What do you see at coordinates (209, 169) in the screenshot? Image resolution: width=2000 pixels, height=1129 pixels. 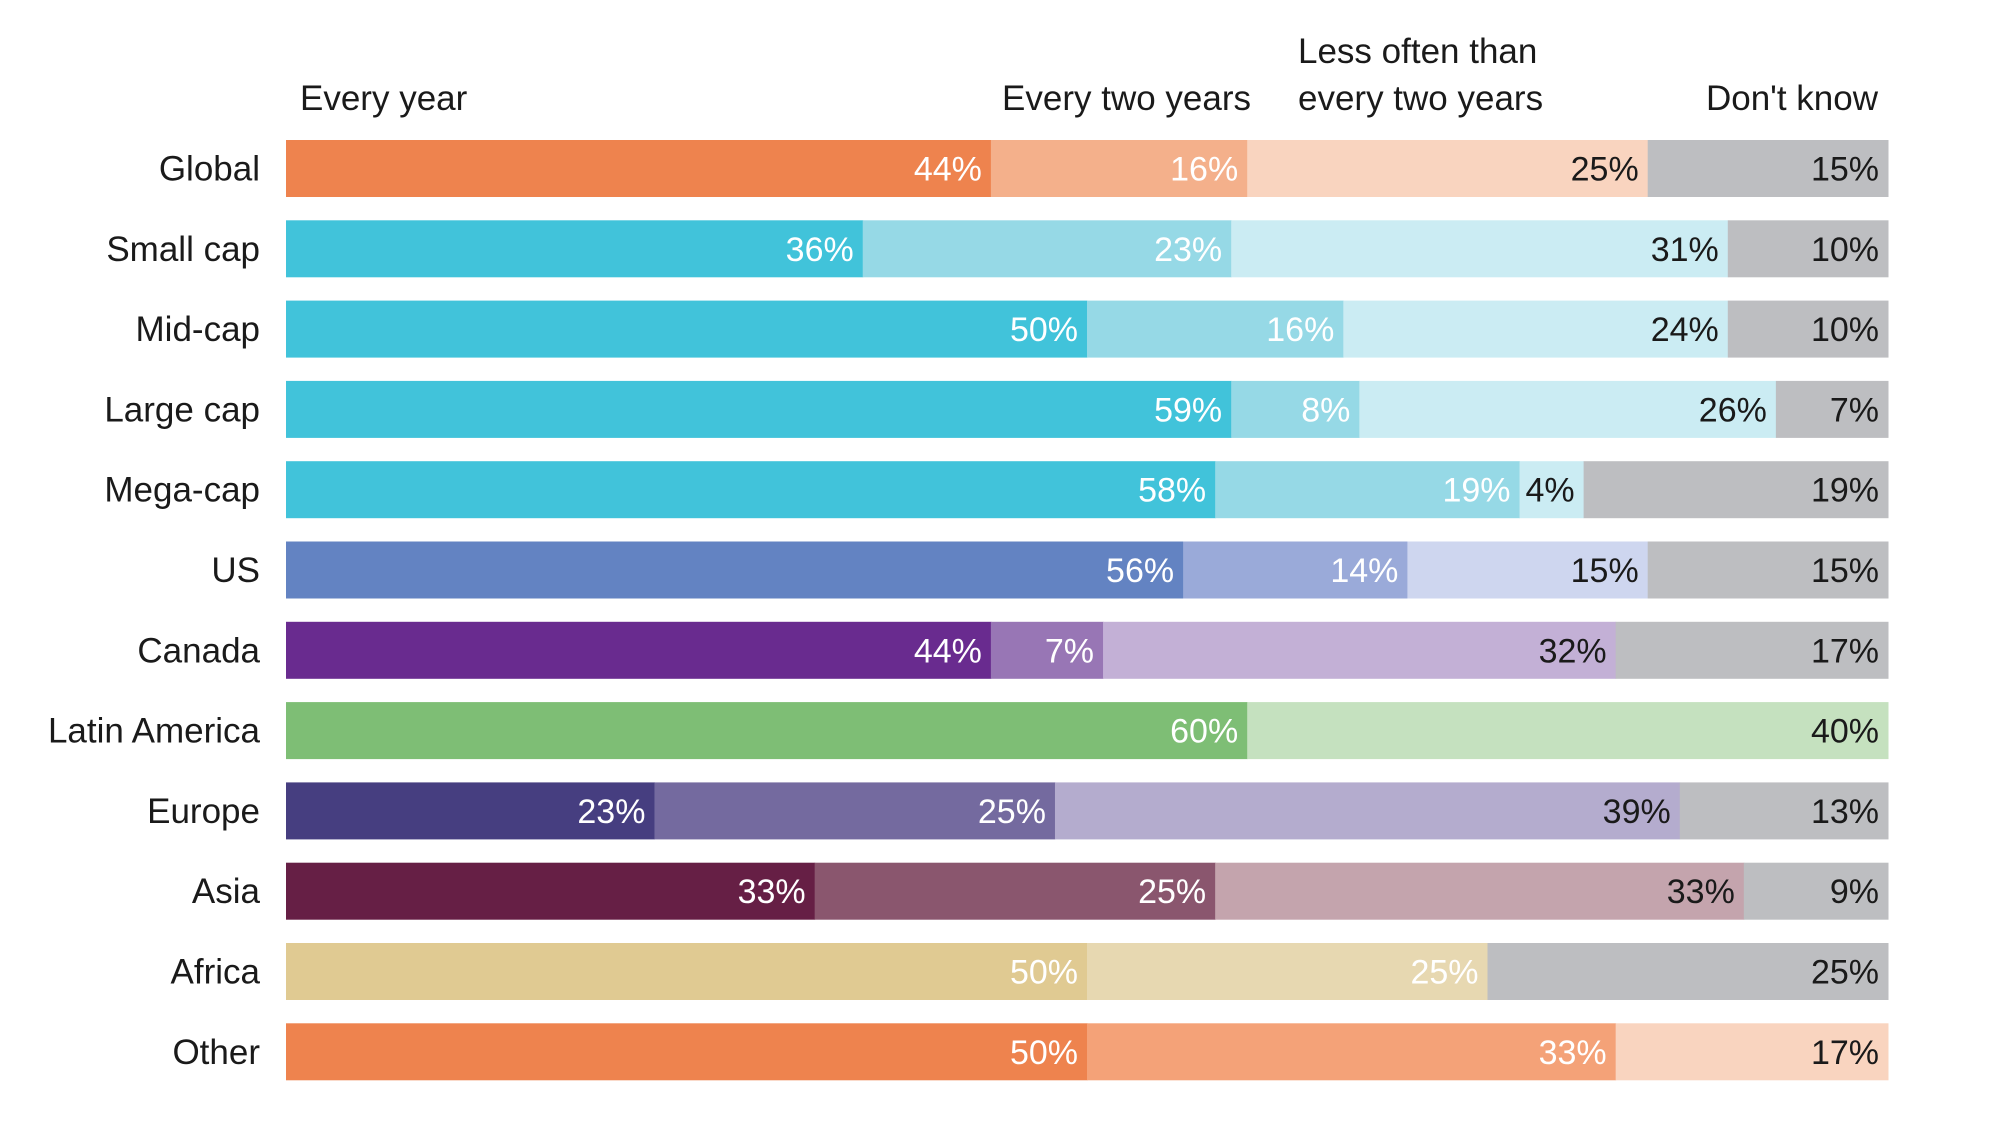 I see `category-label: Global` at bounding box center [209, 169].